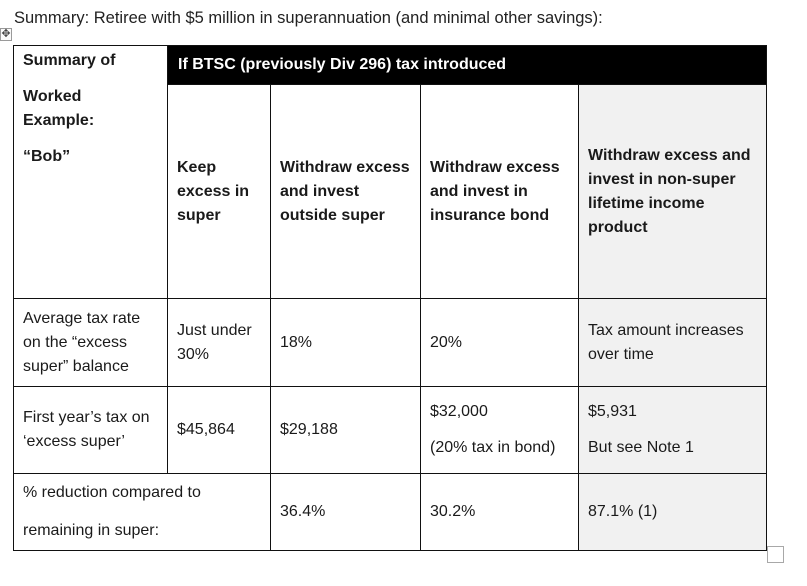 Image resolution: width=807 pixels, height=586 pixels. I want to click on cell-note: (20% tax in bond), so click(493, 447).